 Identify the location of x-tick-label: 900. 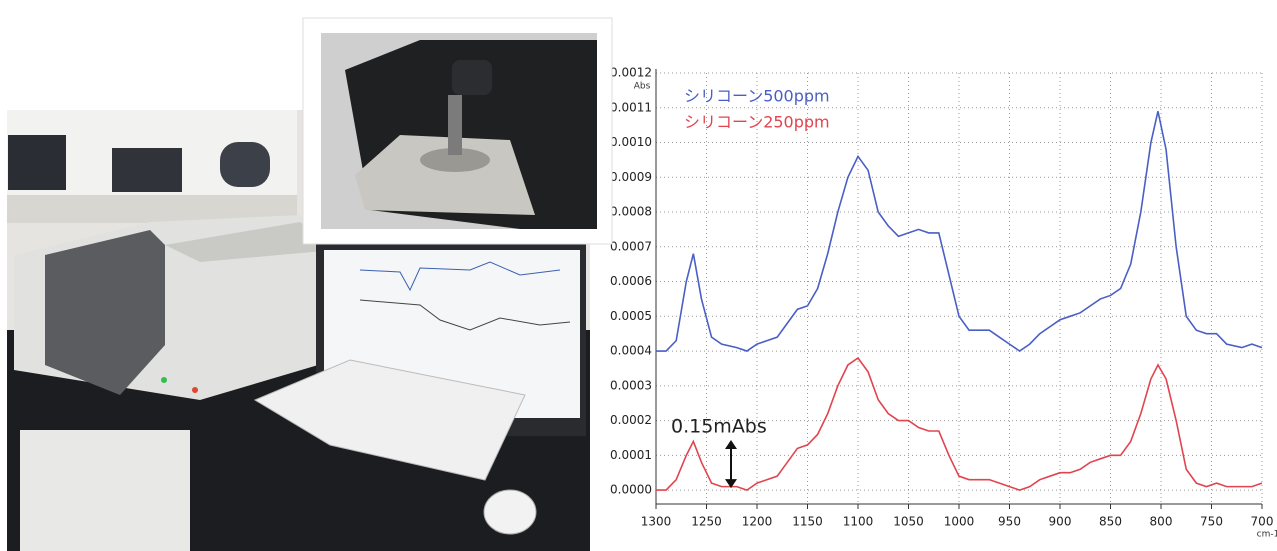
(1060, 522).